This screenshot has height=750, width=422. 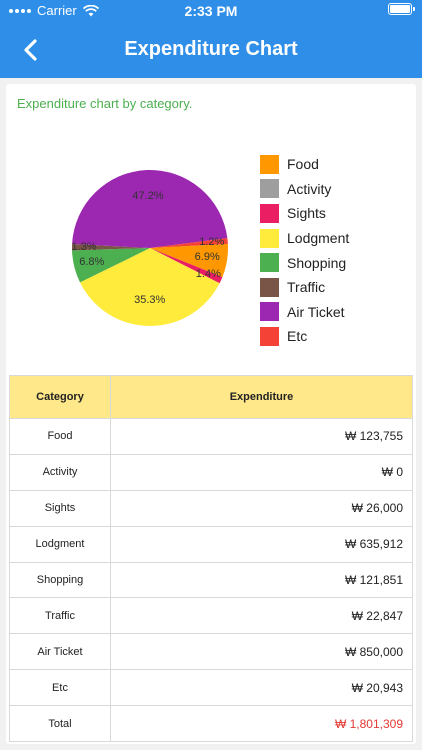 What do you see at coordinates (186, 266) in the screenshot?
I see `pie-slice-sights` at bounding box center [186, 266].